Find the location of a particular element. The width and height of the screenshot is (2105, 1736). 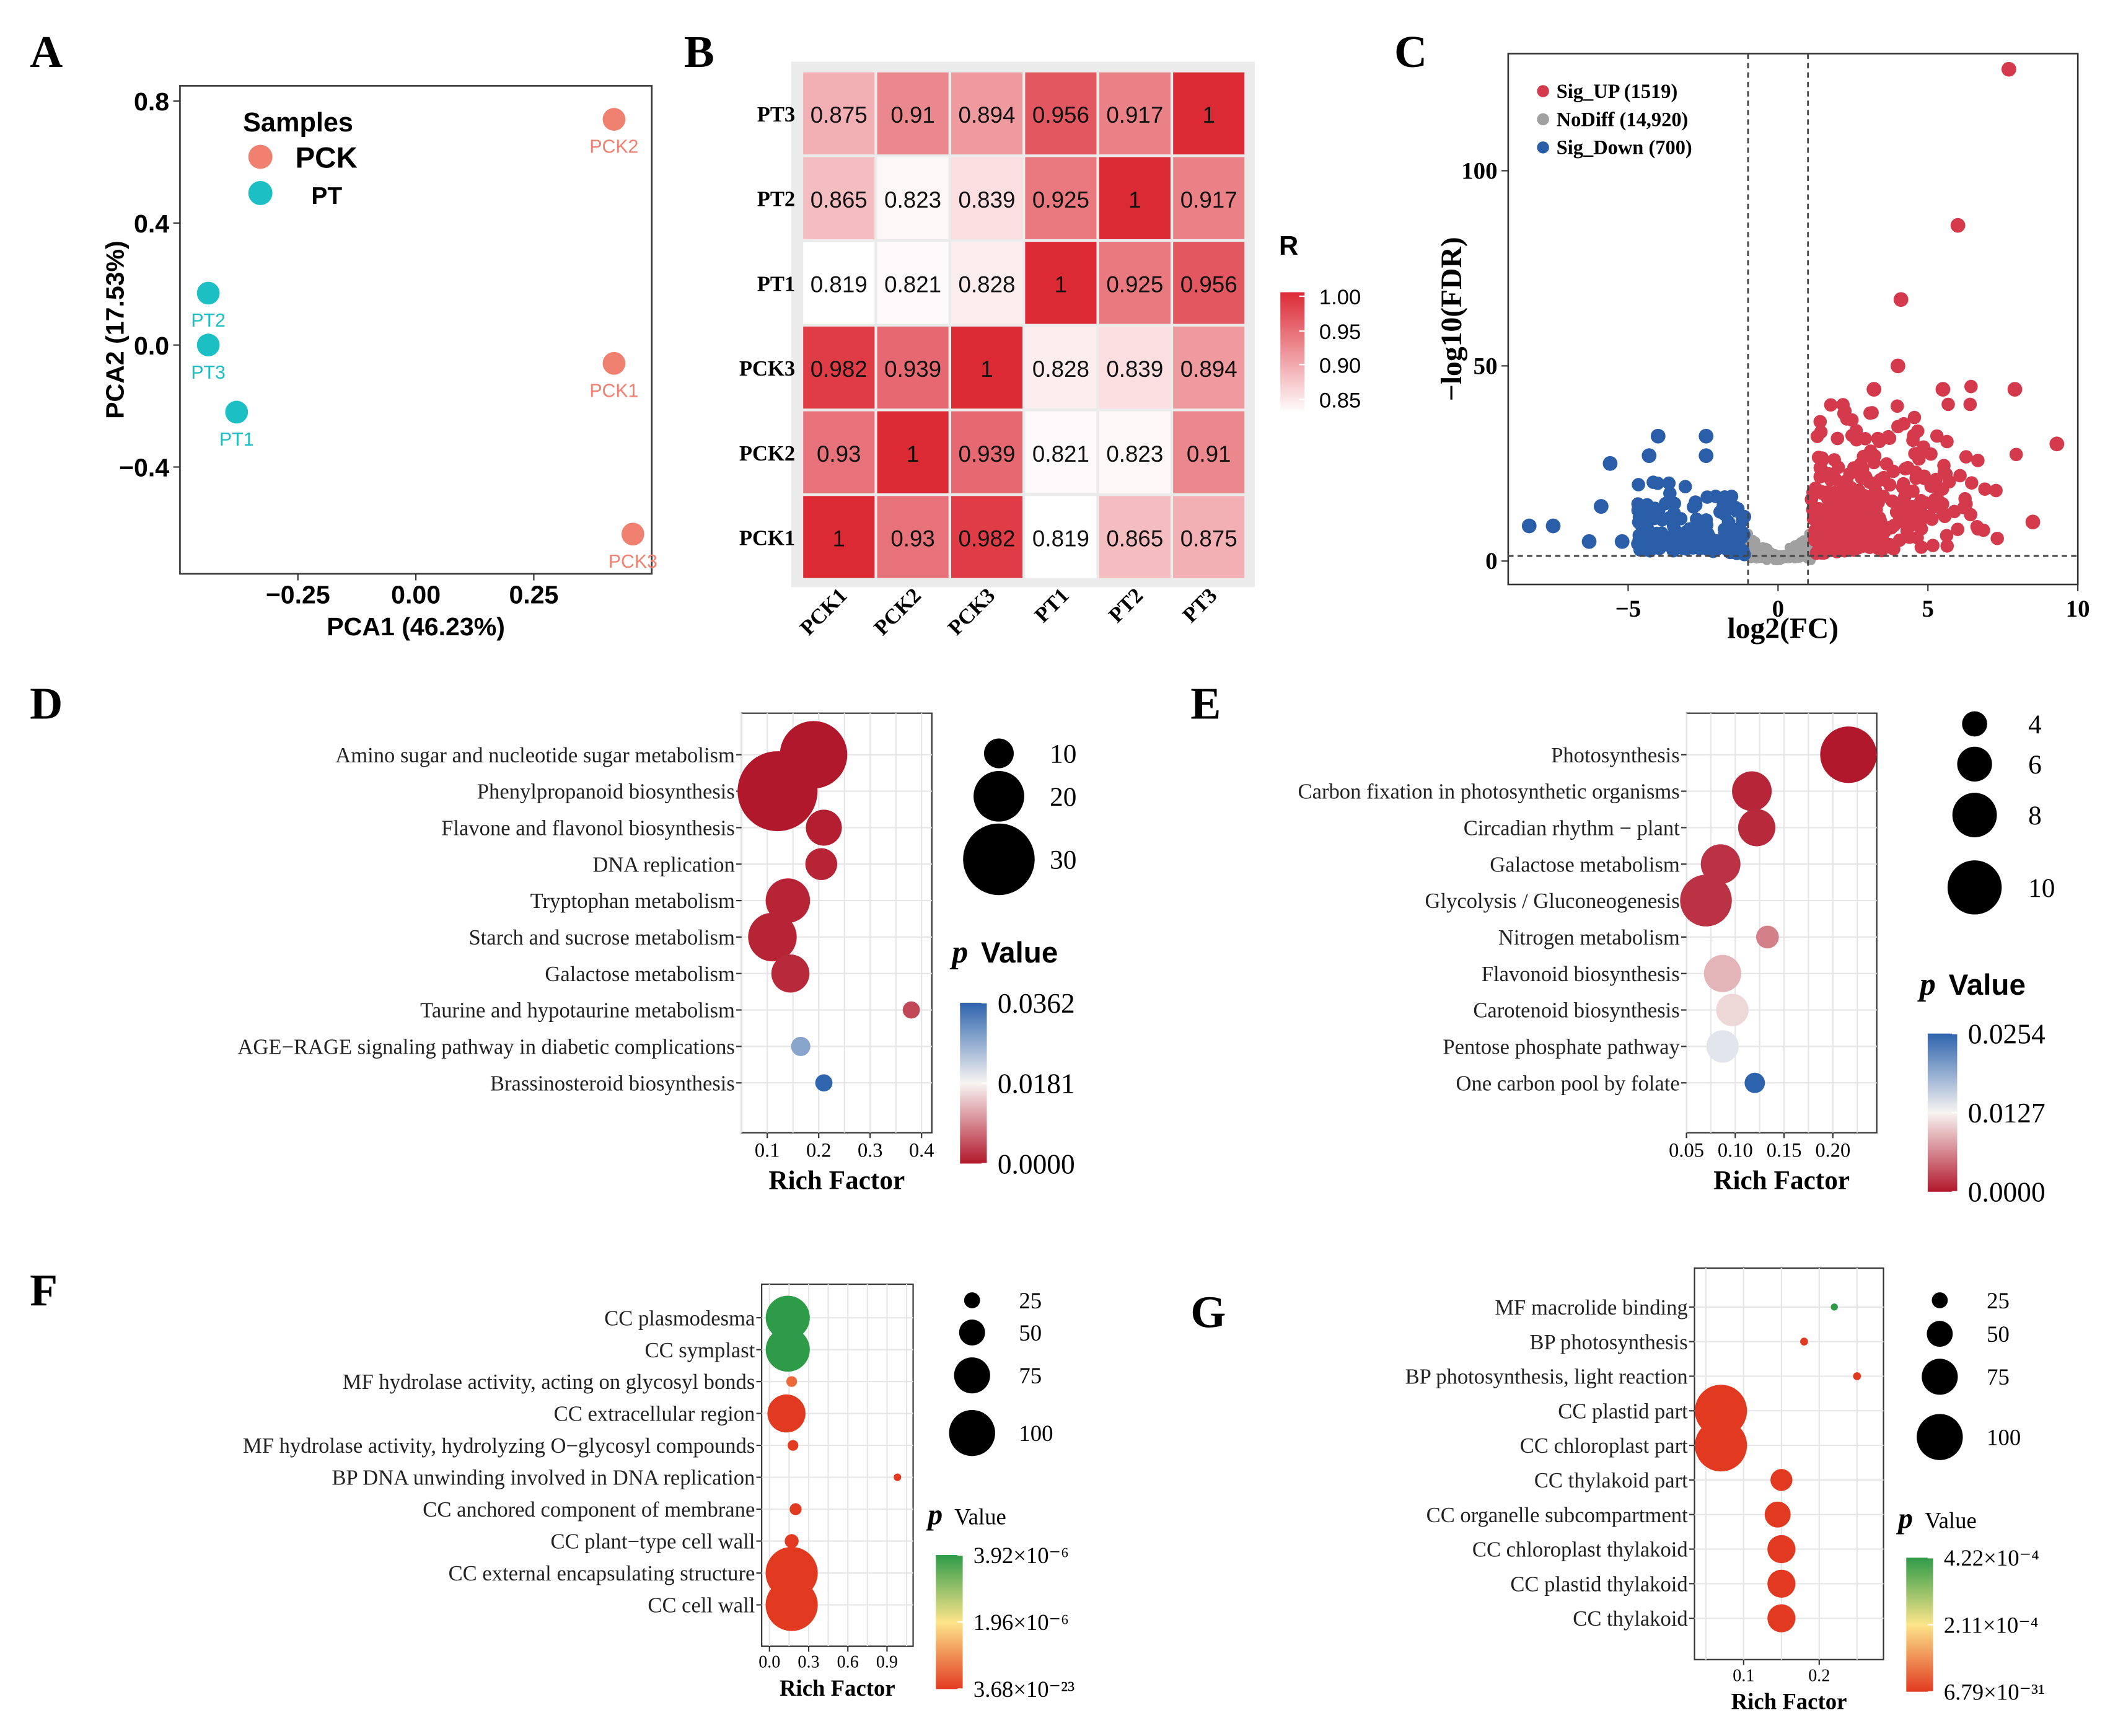

pca-point-label: PT3 is located at coordinates (208, 373).